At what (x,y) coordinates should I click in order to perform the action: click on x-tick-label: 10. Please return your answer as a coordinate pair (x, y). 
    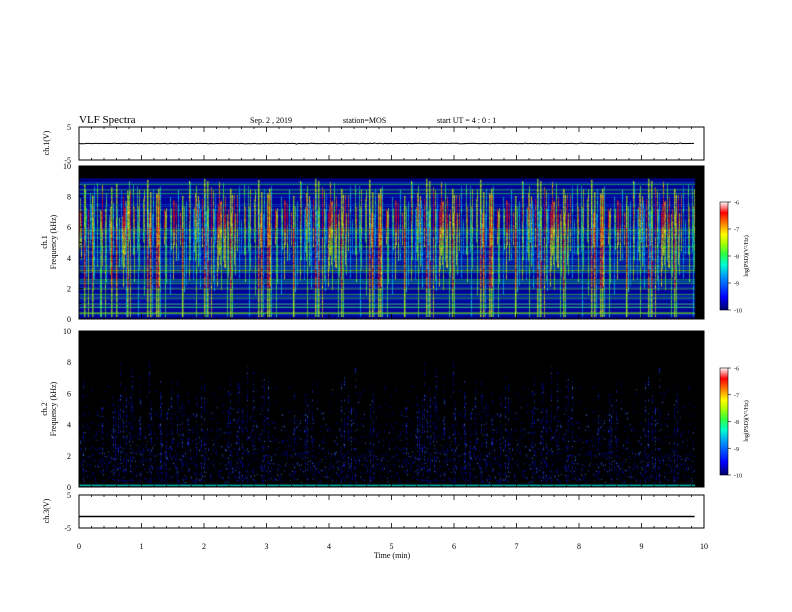
    Looking at the image, I should click on (704, 546).